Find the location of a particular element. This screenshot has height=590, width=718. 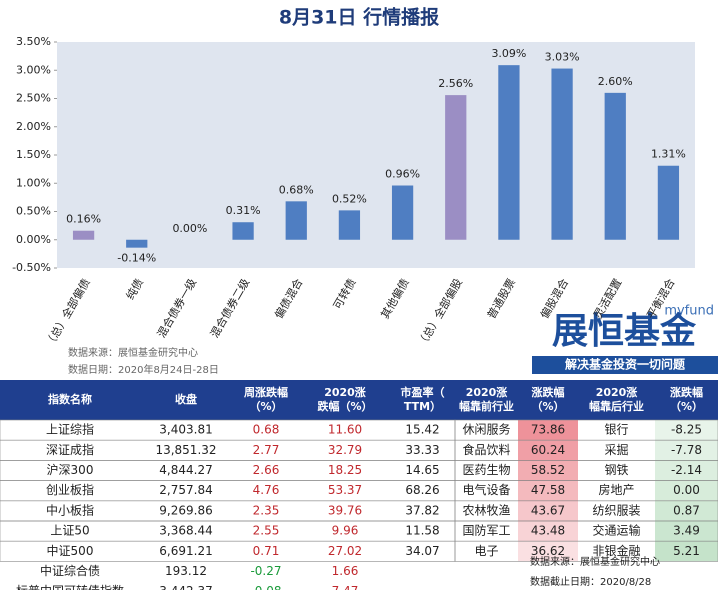

source-note: 数据来源：展恒基金研究中心 is located at coordinates (133, 352).